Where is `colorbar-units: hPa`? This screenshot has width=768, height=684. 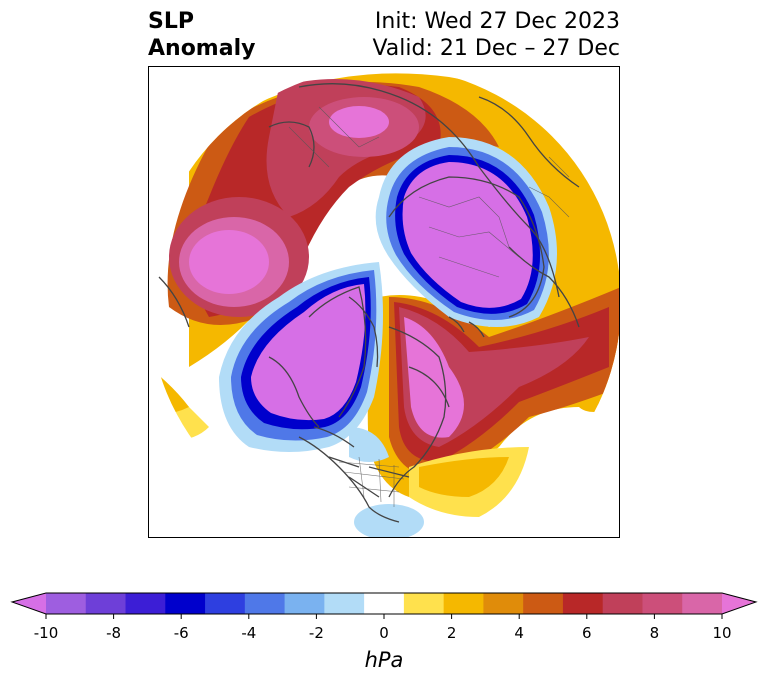
colorbar-units: hPa is located at coordinates (384, 660).